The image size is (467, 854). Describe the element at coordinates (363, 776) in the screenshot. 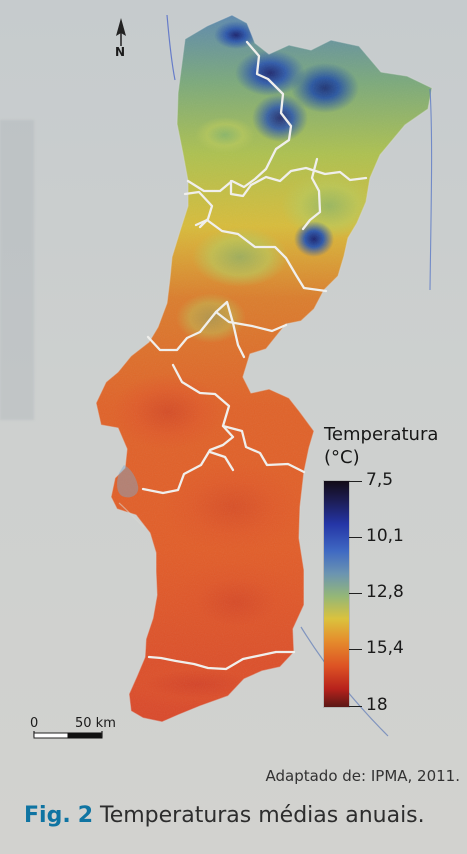

I see `source-credit: Adaptado de: IPMA, 2011.` at that location.